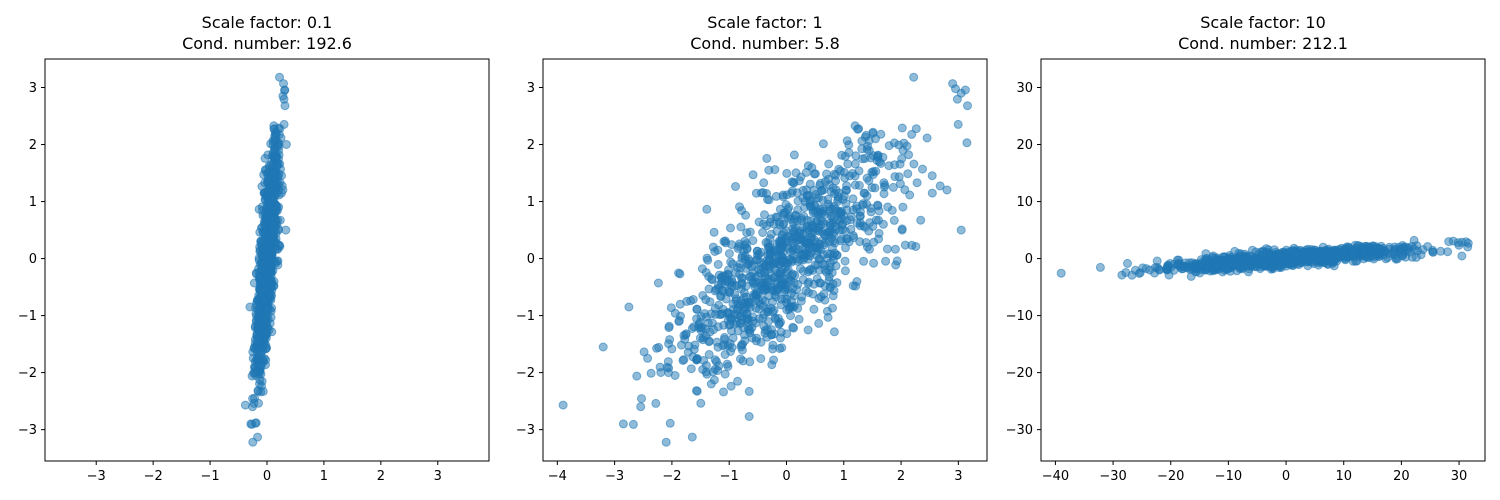  I want to click on x-tick-label: 20, so click(1401, 476).